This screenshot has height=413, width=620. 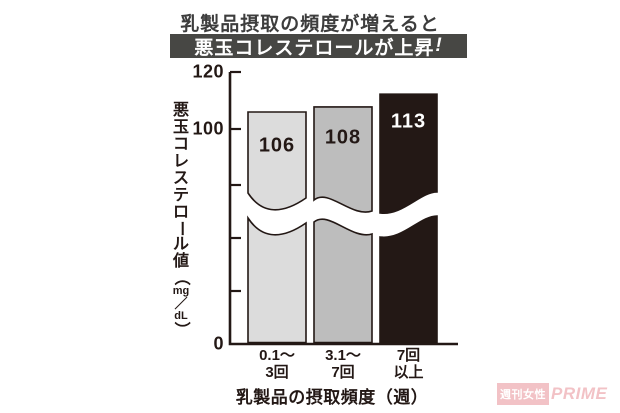 I want to click on y-axis-title-char: テ, so click(x=180, y=195).